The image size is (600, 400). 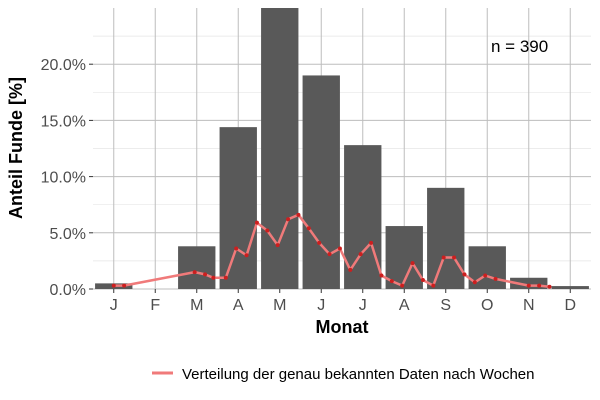 What do you see at coordinates (342, 327) in the screenshot?
I see `x-axis-title: Monat` at bounding box center [342, 327].